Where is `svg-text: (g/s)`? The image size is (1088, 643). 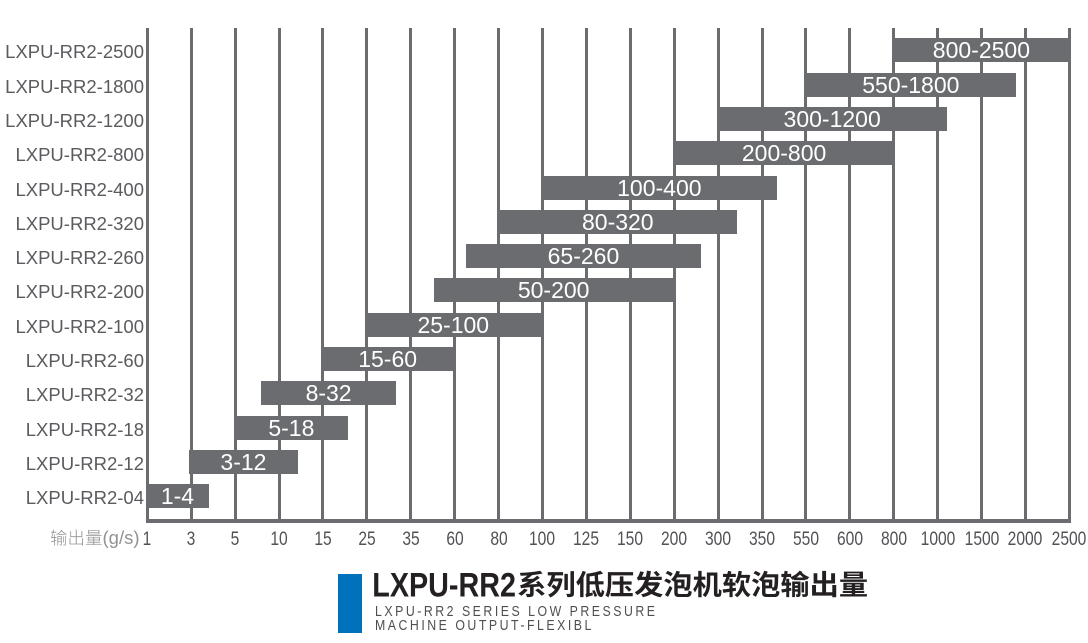
svg-text: (g/s) is located at coordinates (121, 537).